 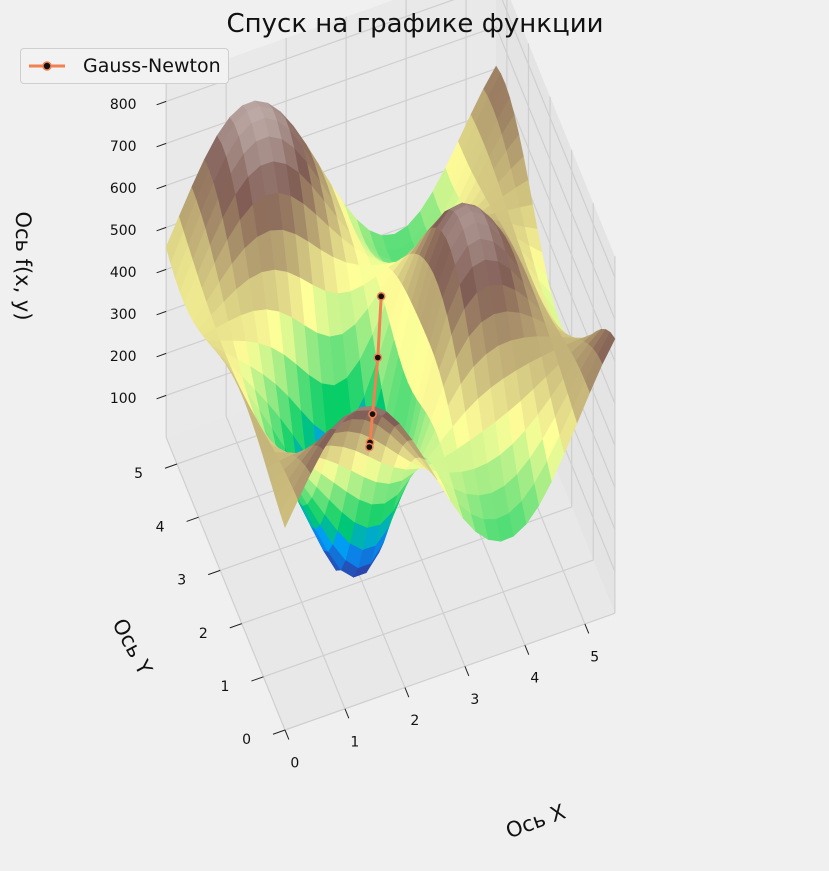 What do you see at coordinates (123, 189) in the screenshot?
I see `z-tick-label-5: 600` at bounding box center [123, 189].